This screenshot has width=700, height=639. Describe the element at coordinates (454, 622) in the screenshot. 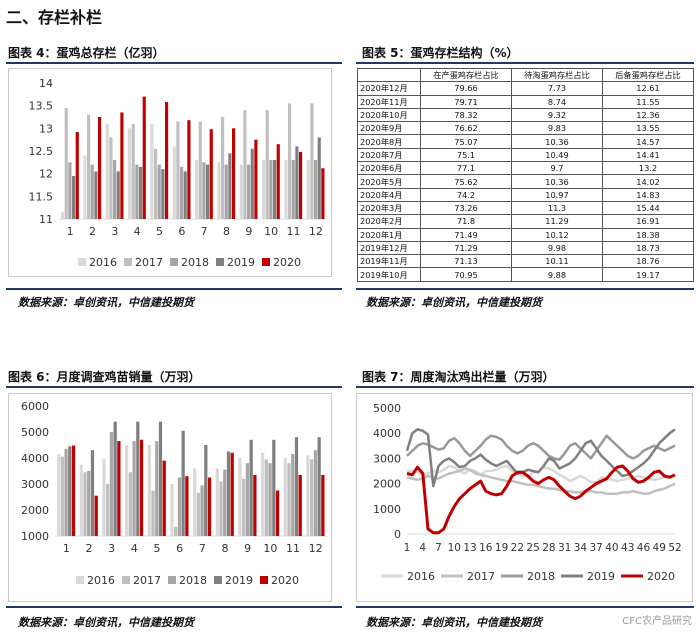

I see `fig7-source: 数据来源：卓创资讯，中信建投期货` at that location.